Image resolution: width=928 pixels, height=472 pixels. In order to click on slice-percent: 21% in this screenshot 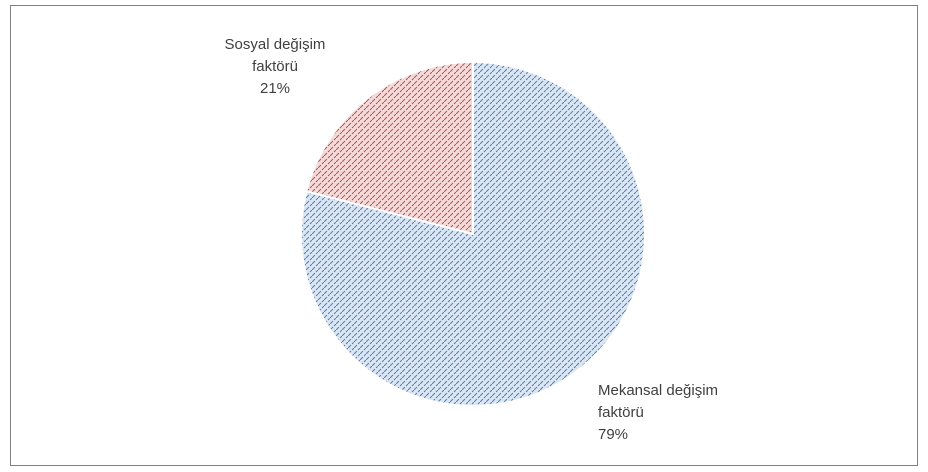, I will do `click(275, 88)`.